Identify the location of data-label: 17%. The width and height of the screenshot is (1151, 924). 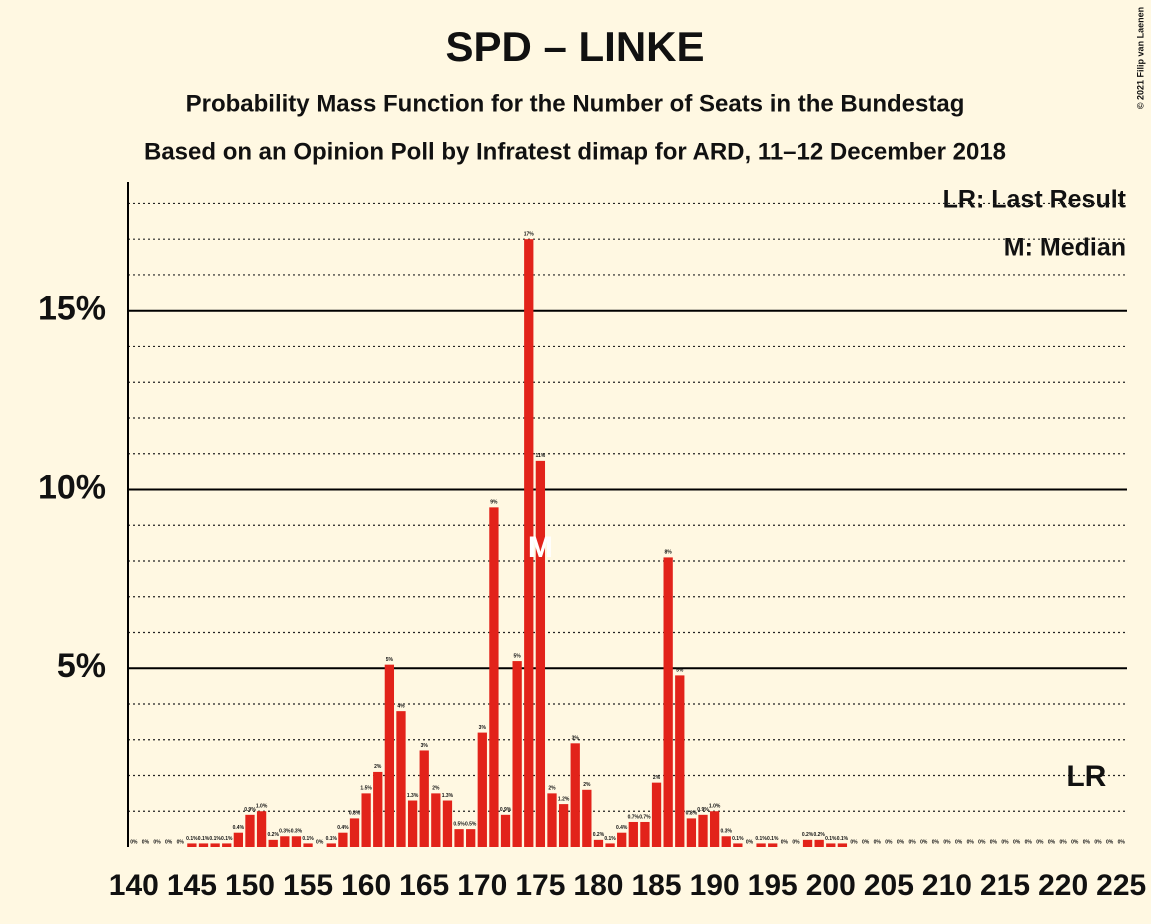
(529, 235).